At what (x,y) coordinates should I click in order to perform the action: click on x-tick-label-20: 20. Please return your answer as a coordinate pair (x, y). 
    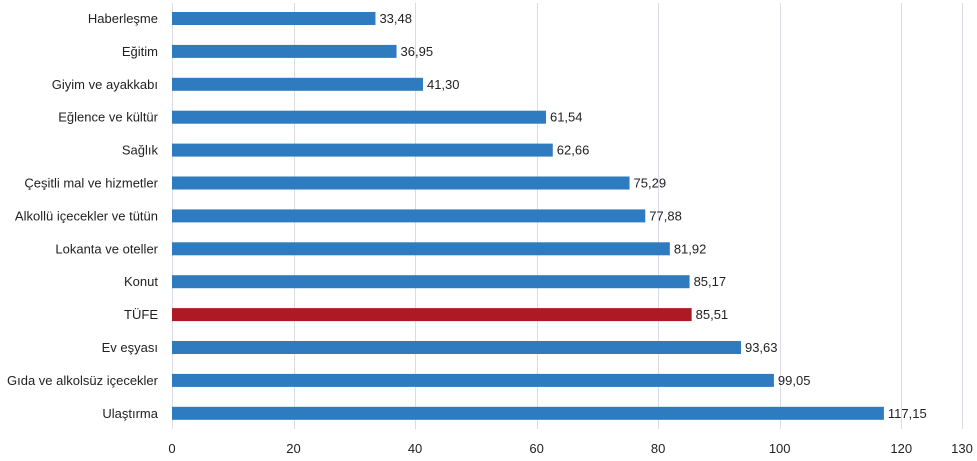
    Looking at the image, I should click on (293, 448).